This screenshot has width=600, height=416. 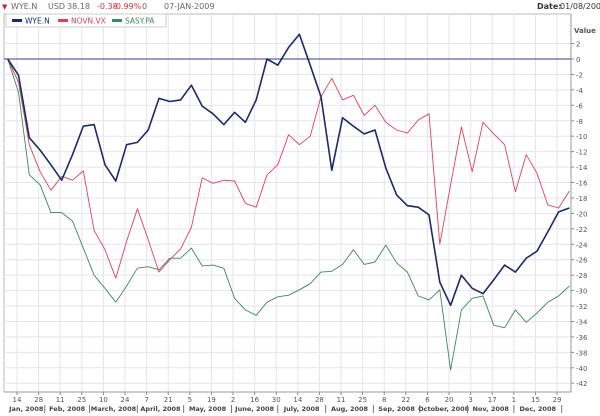 What do you see at coordinates (114, 409) in the screenshot?
I see `month-label: March, 2008` at bounding box center [114, 409].